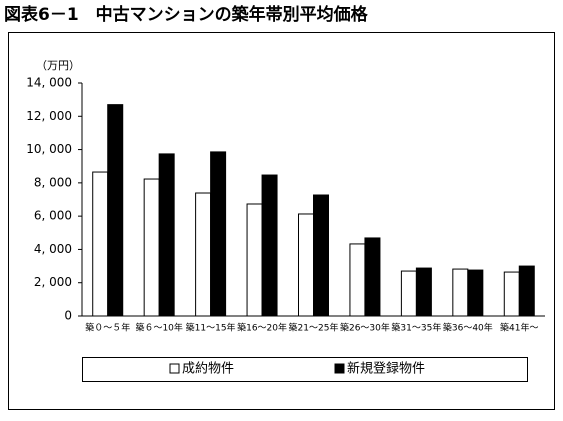 Image resolution: width=563 pixels, height=421 pixels. I want to click on y-unit: （万円）, so click(58, 65).